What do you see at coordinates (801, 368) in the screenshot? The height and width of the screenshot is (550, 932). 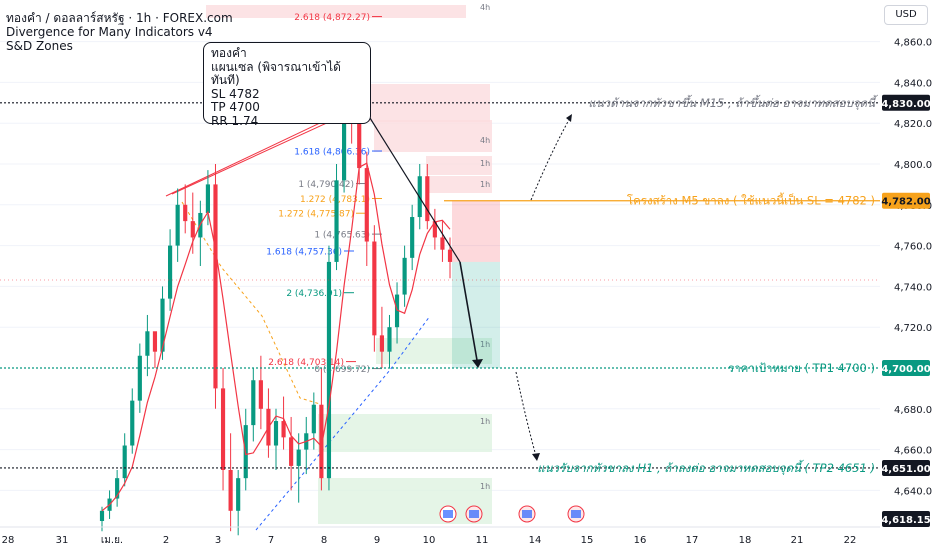 I see `level-annotation: ราคาเป้าหมาย ( TP1 4700 )` at bounding box center [801, 368].